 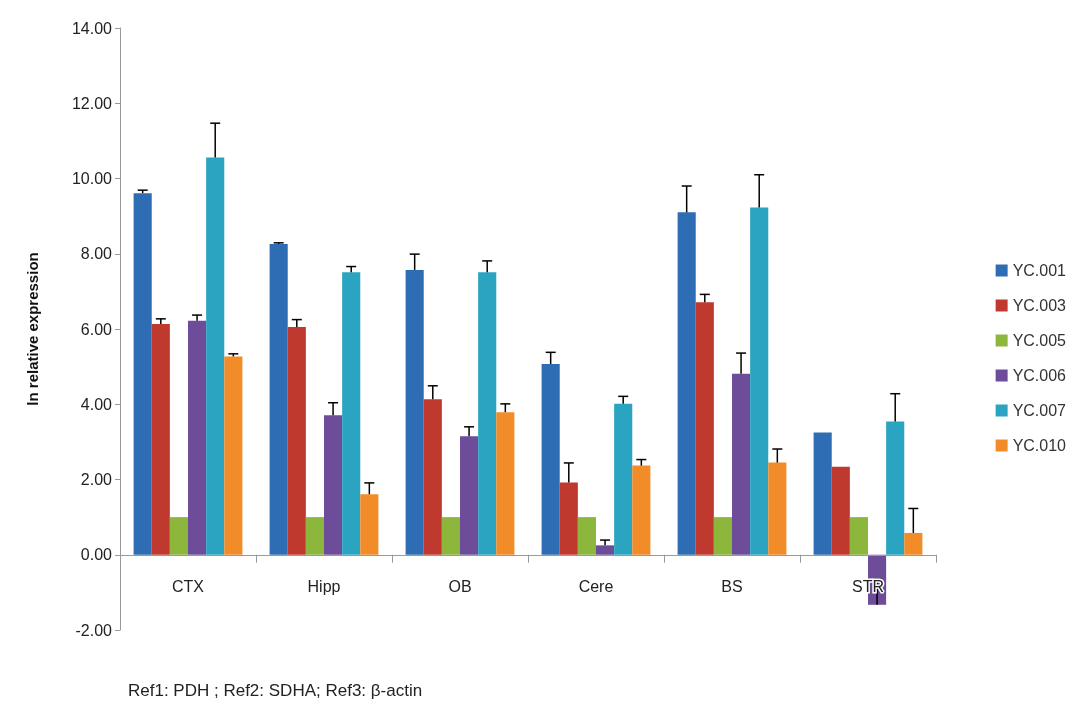 What do you see at coordinates (92, 178) in the screenshot?
I see `y-tick-label: 10.00` at bounding box center [92, 178].